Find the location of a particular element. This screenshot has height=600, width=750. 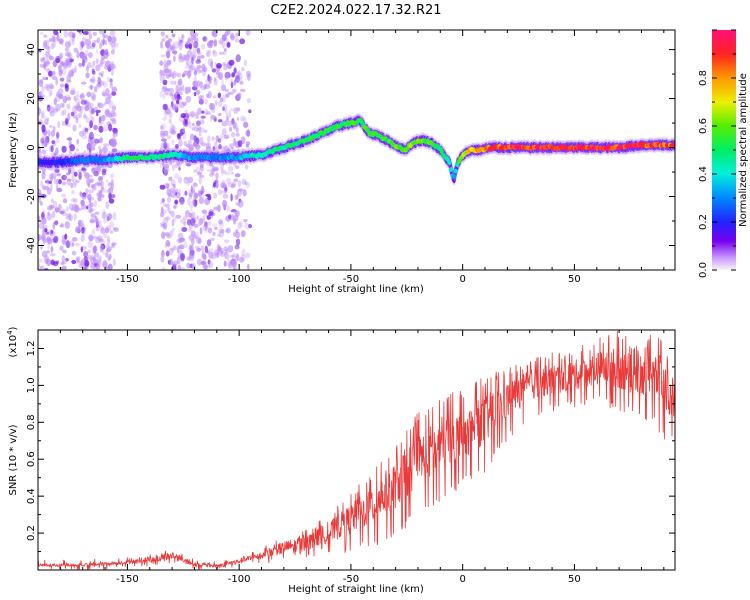

x-tick-label: 50 is located at coordinates (574, 579).